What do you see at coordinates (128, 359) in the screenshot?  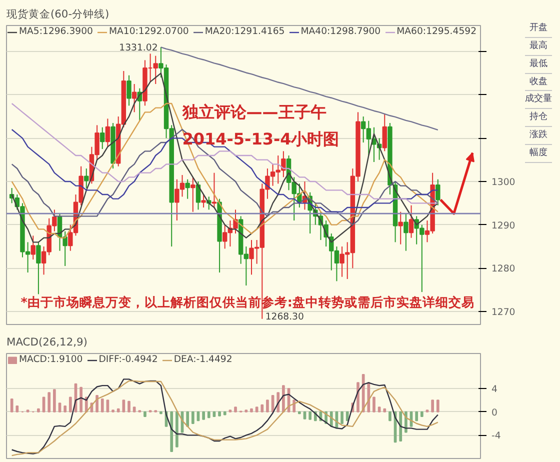 I see `legend-label: DIFF:-0.4942` at bounding box center [128, 359].